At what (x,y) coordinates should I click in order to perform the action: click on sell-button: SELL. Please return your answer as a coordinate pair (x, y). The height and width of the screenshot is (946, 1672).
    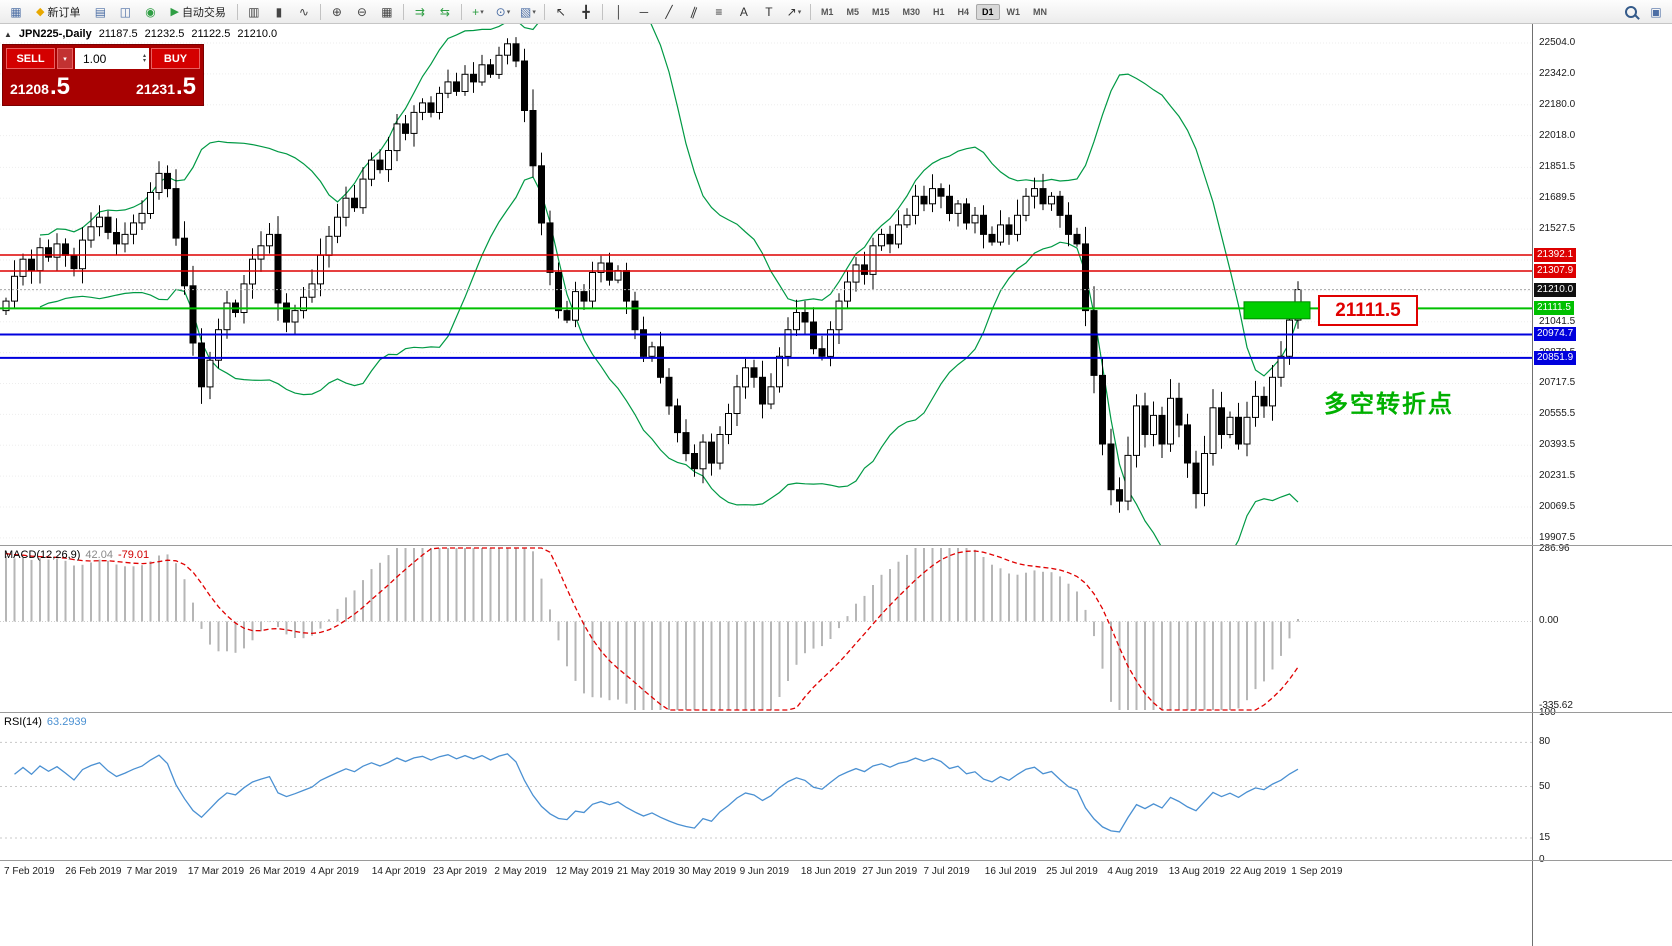
    Looking at the image, I should click on (30, 58).